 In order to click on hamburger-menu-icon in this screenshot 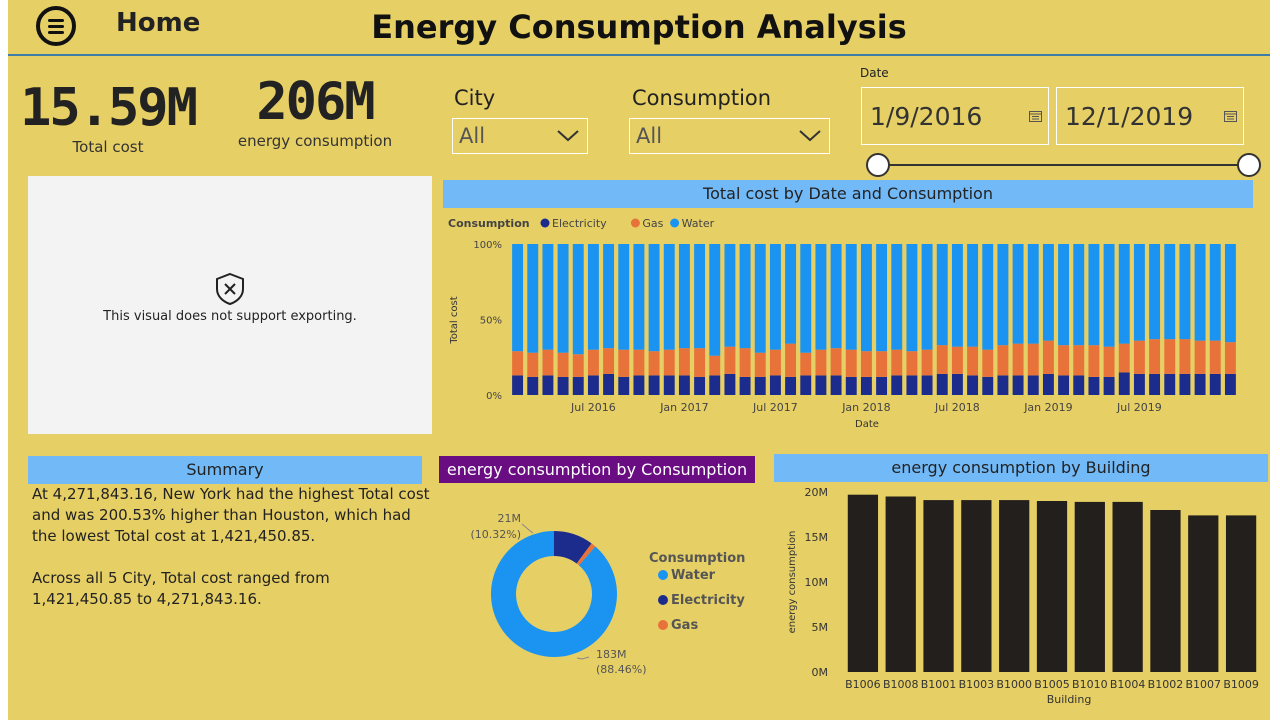, I will do `click(56, 26)`.